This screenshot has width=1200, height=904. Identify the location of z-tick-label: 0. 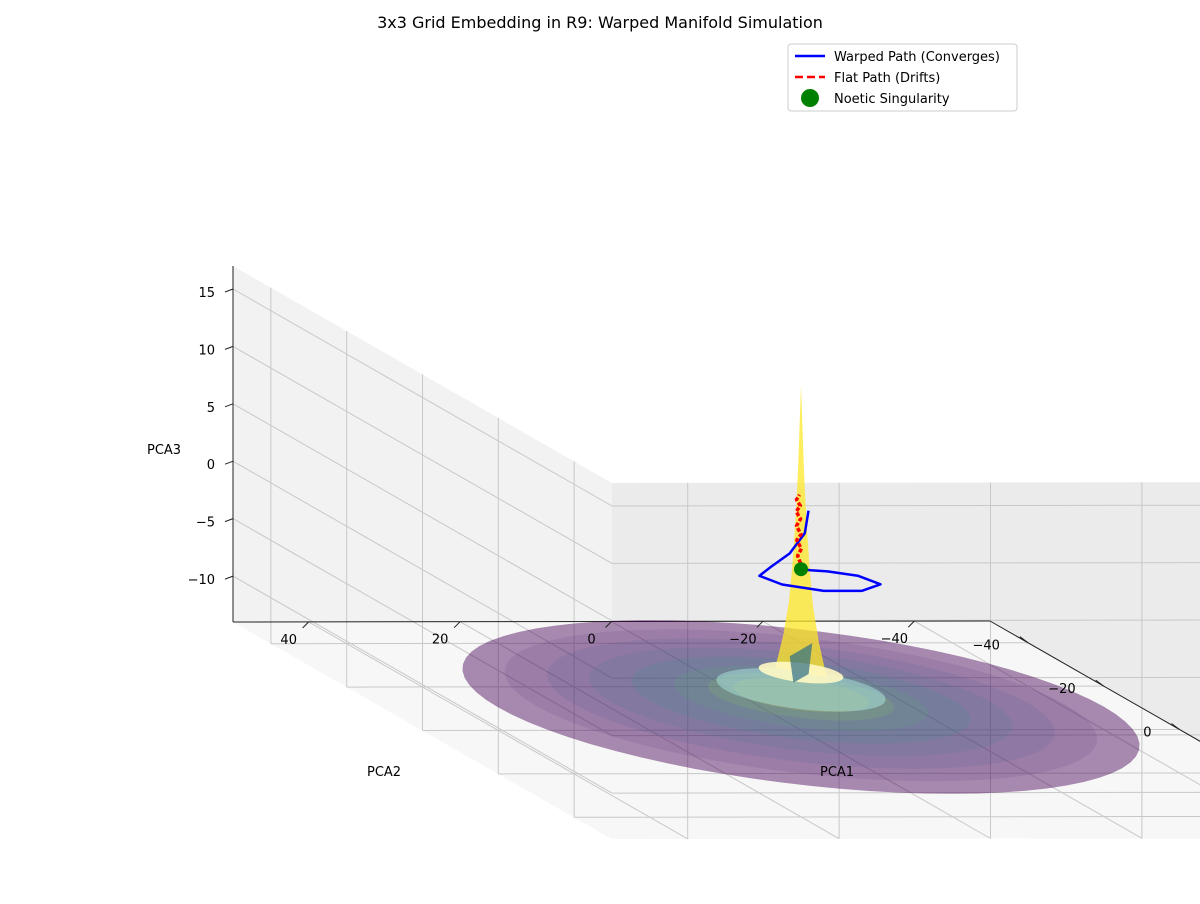
(211, 465).